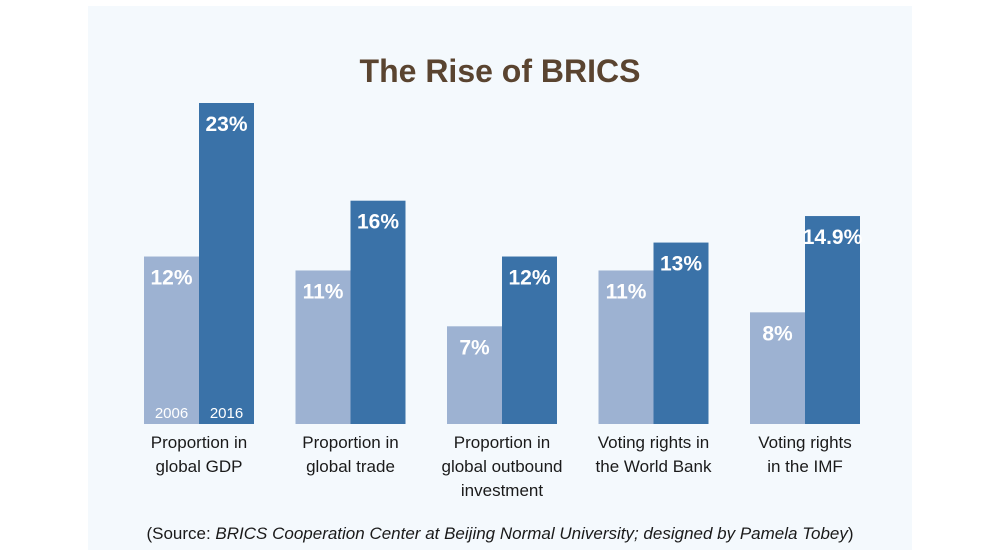 Image resolution: width=1000 pixels, height=550 pixels. I want to click on value-label-2016-2: 16%, so click(378, 222).